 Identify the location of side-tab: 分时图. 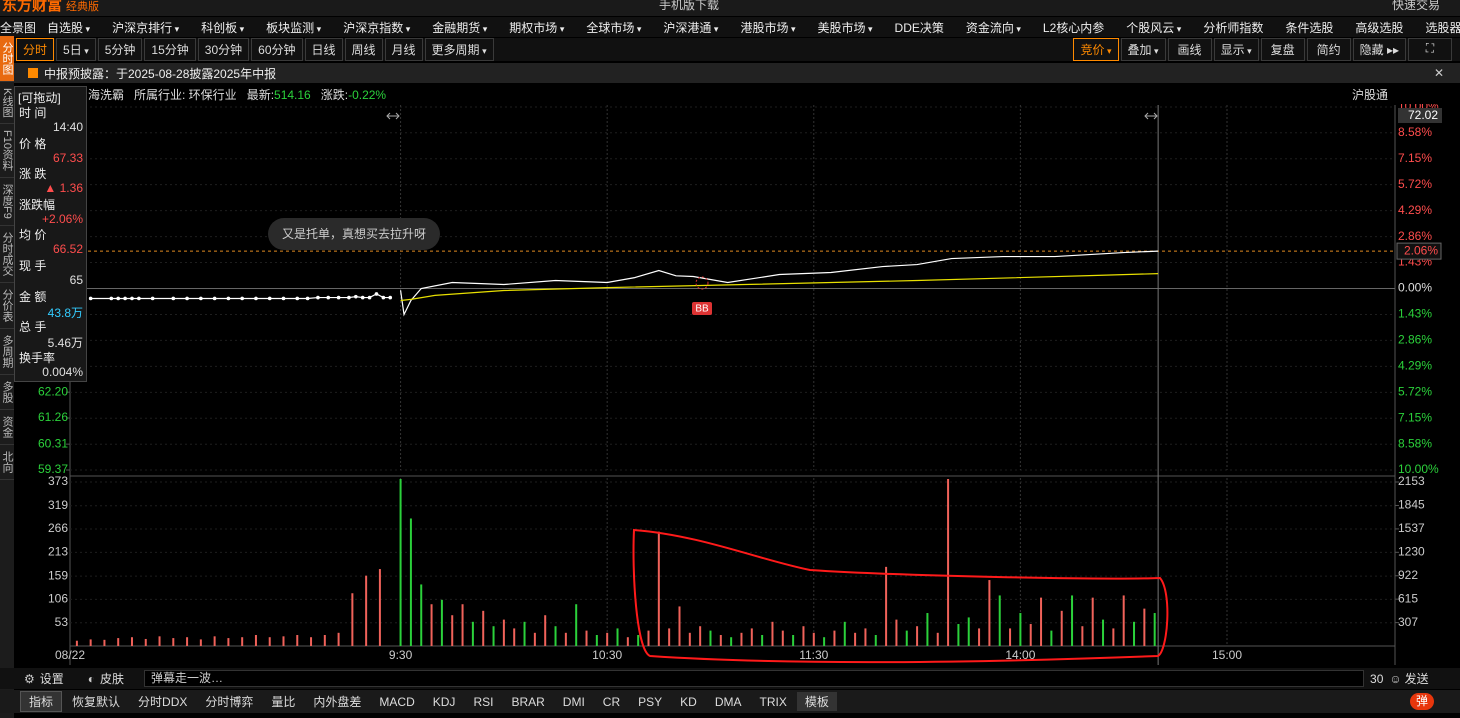
(7, 59).